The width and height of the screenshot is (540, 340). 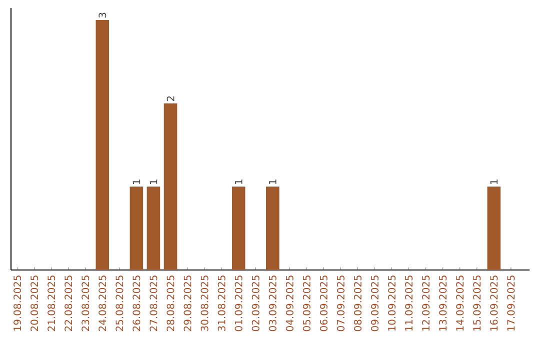 What do you see at coordinates (34, 304) in the screenshot?
I see `x-tick-label: 20.08.2025` at bounding box center [34, 304].